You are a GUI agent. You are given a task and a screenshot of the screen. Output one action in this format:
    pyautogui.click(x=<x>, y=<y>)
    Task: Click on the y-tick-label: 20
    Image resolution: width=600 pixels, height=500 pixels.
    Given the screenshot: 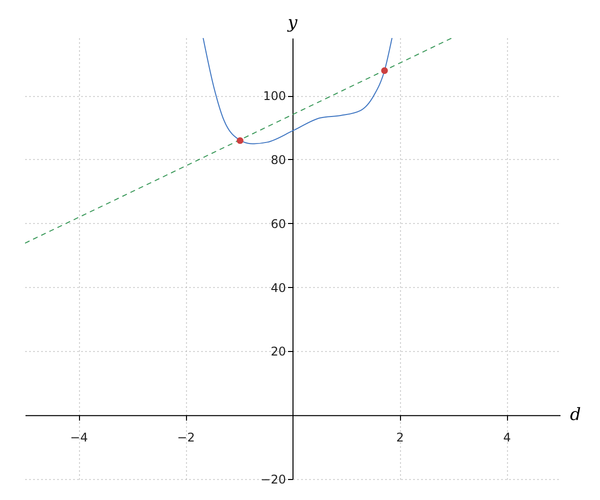 What is the action you would take?
    pyautogui.click(x=278, y=351)
    